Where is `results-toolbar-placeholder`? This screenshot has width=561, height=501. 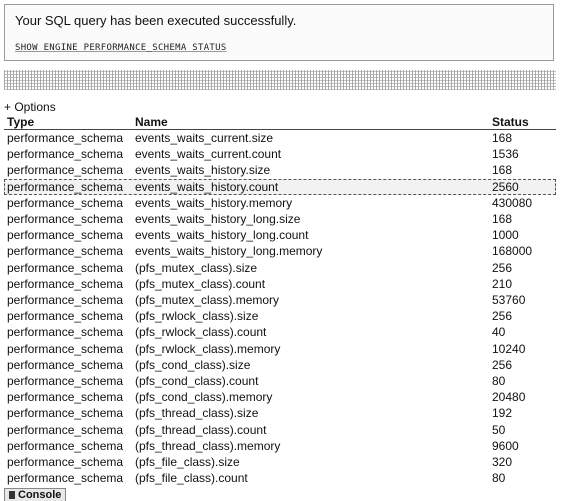 results-toolbar-placeholder is located at coordinates (280, 80).